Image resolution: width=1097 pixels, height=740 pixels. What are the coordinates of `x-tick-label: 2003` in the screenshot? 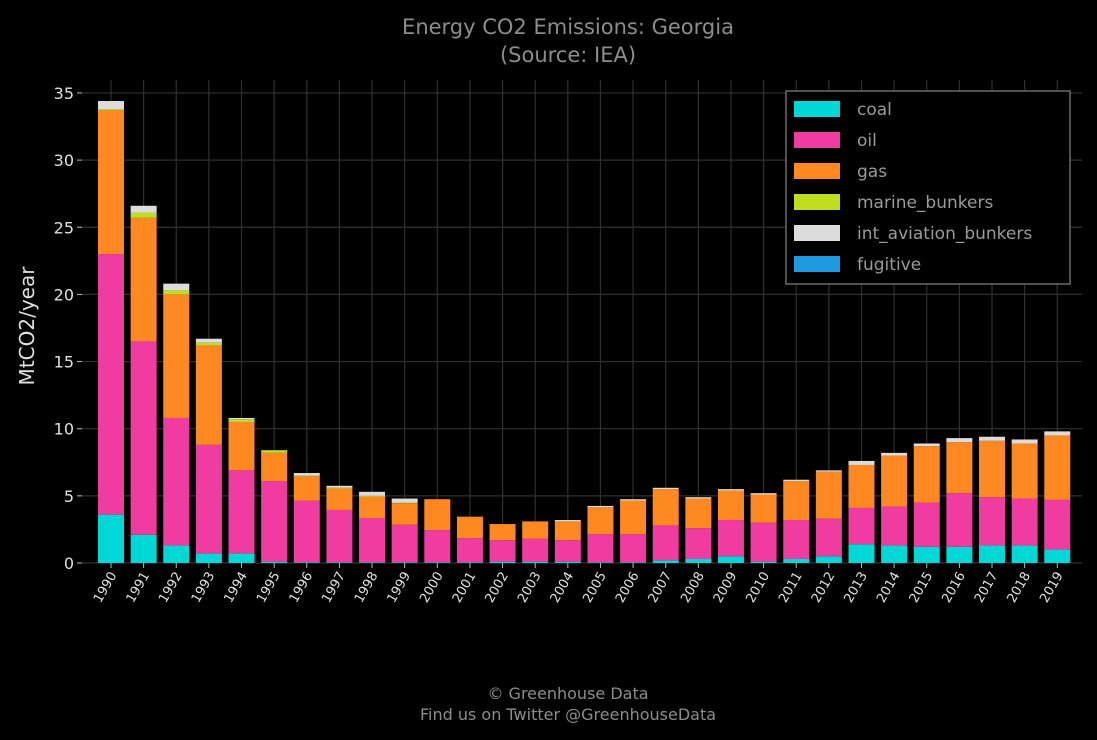 It's located at (530, 588).